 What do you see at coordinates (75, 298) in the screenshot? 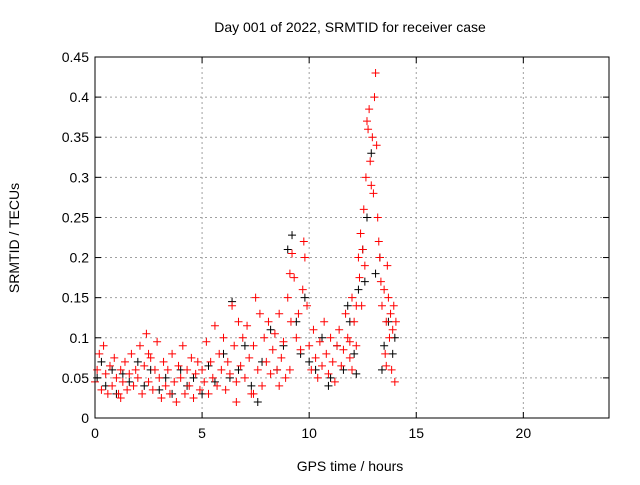
I see `y-tick-label: 0.15` at bounding box center [75, 298].